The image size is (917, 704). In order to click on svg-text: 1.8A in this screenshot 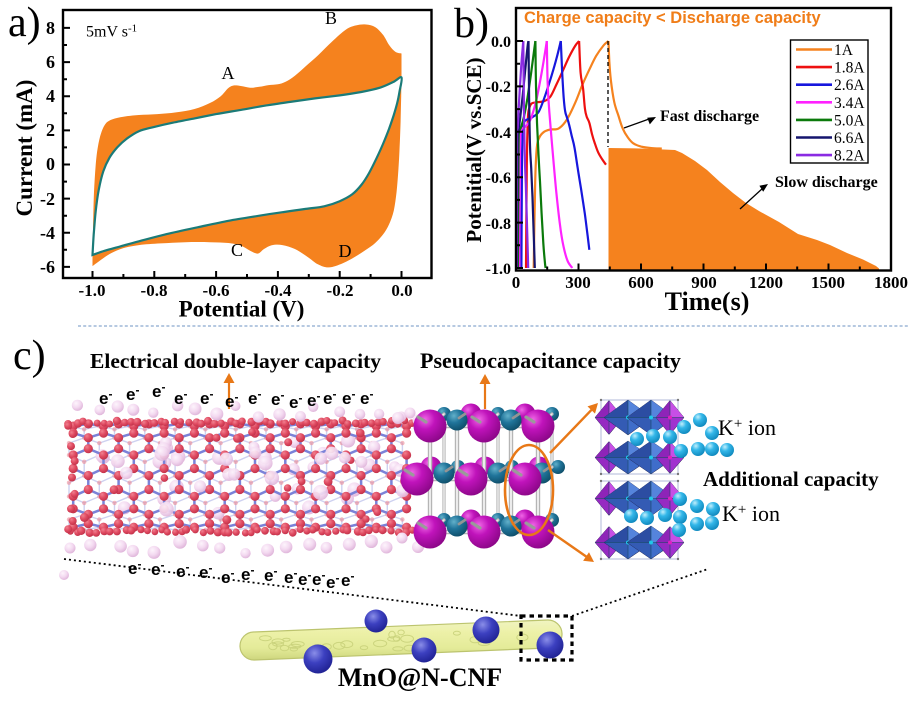, I will do `click(849, 68)`.